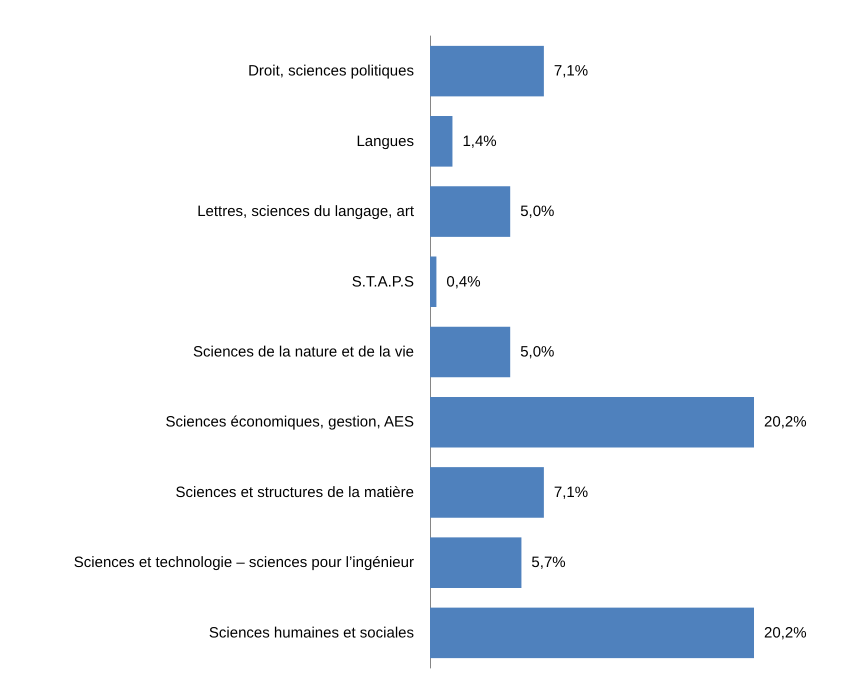  Describe the element at coordinates (290, 422) in the screenshot. I see `y-tick-label: Sciences économiques, gestion, AES` at that location.